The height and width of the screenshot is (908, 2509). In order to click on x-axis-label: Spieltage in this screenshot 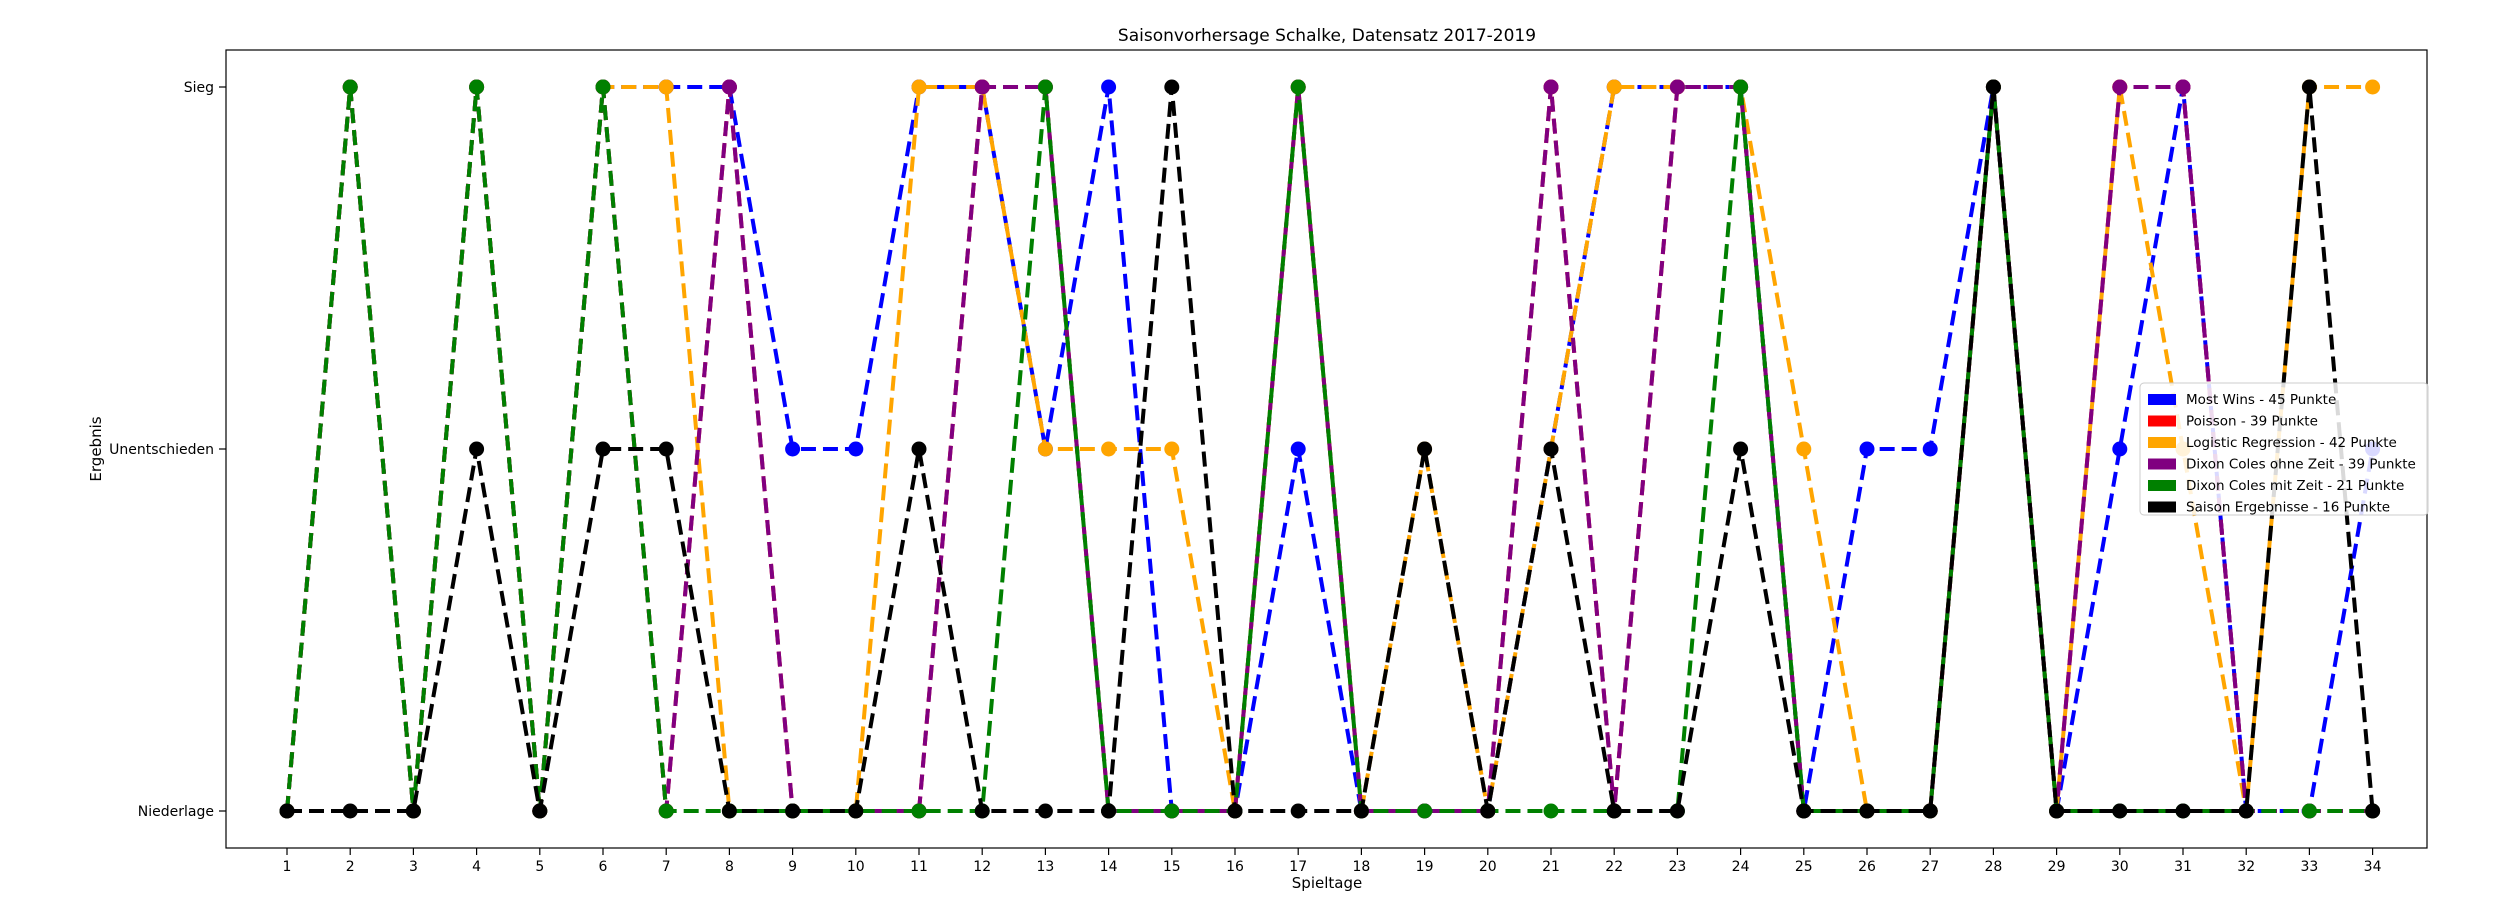, I will do `click(1327, 883)`.